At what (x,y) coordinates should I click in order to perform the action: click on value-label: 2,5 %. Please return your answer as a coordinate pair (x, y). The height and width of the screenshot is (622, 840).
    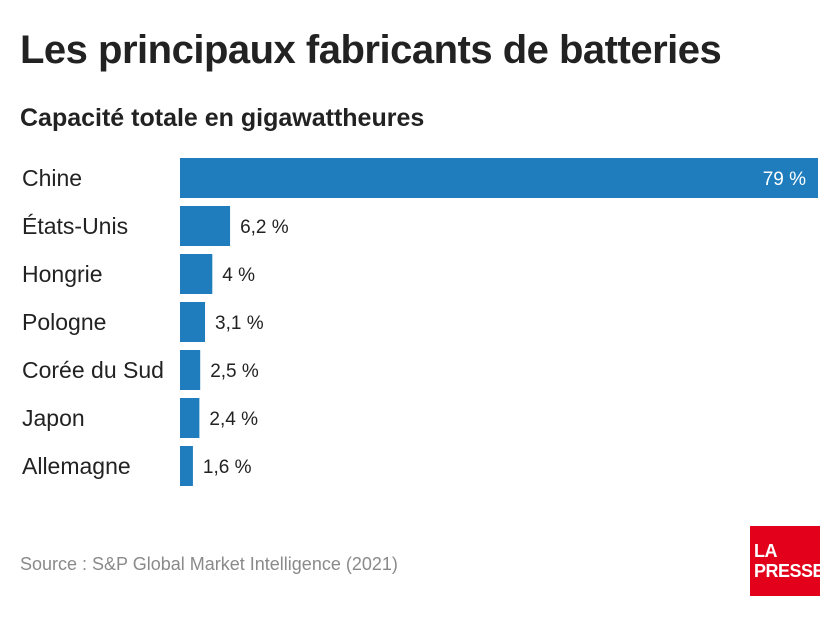
    Looking at the image, I should click on (234, 371).